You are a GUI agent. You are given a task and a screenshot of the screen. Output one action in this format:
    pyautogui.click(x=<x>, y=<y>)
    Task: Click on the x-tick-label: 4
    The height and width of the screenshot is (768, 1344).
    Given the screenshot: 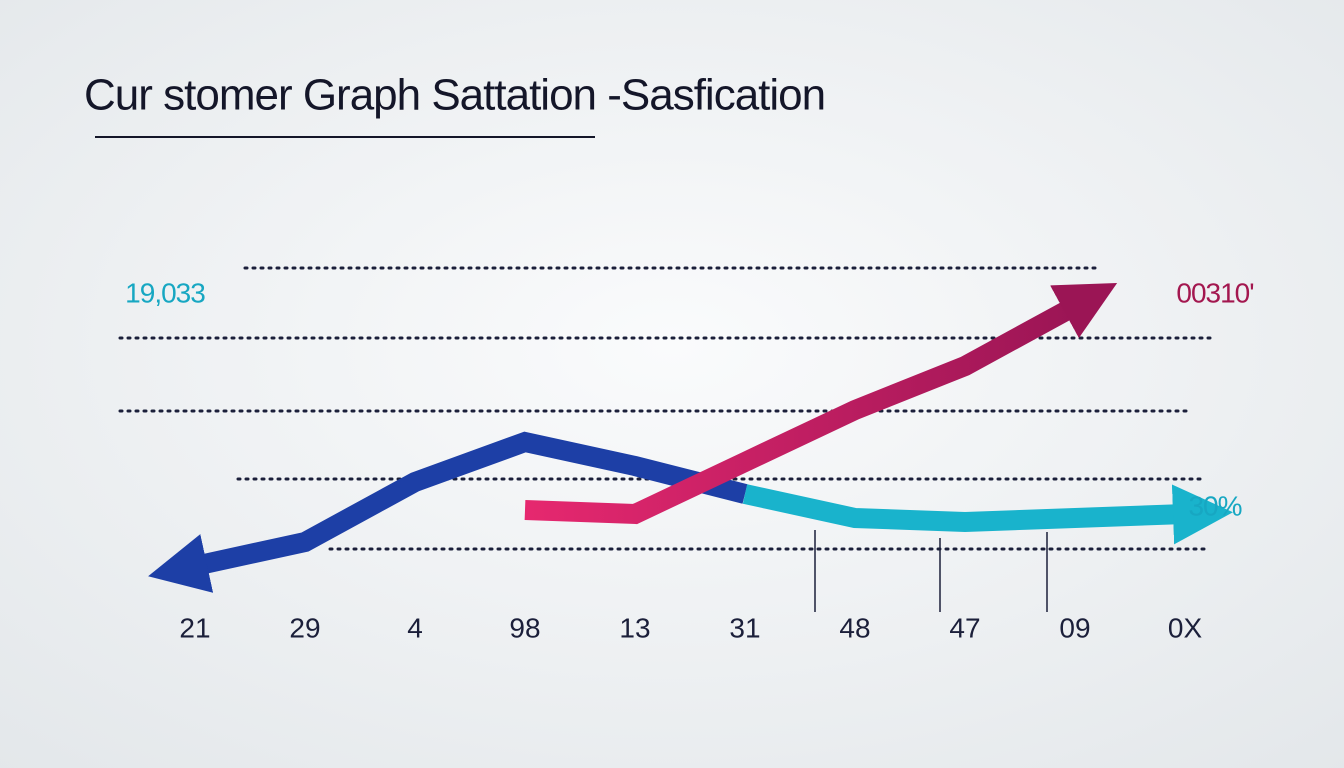 What is the action you would take?
    pyautogui.click(x=415, y=627)
    